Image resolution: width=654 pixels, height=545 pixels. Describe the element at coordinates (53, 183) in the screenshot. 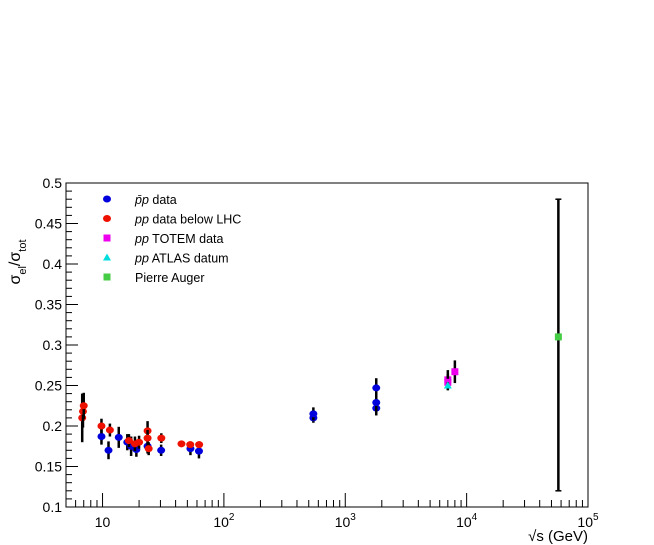

I see `y-tick-label: 0.5` at that location.